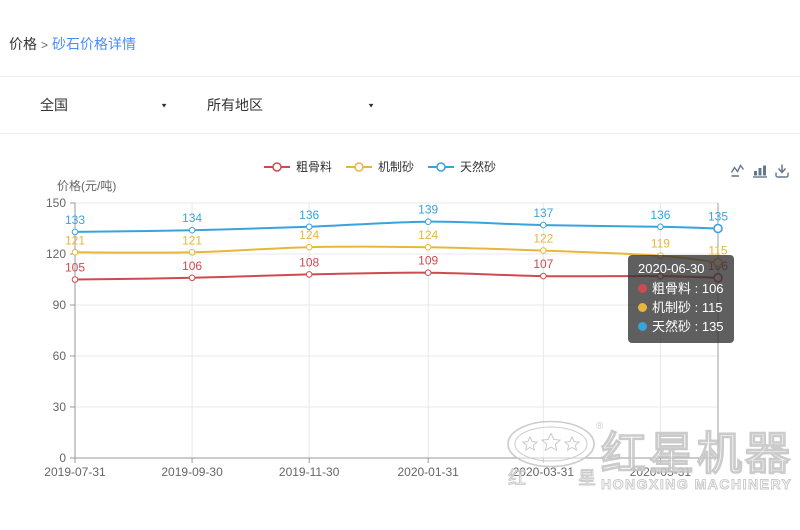 Image resolution: width=800 pixels, height=530 pixels. Describe the element at coordinates (400, 106) in the screenshot. I see `filter-bar: 全国 ▼ 所有地区 ▼` at that location.